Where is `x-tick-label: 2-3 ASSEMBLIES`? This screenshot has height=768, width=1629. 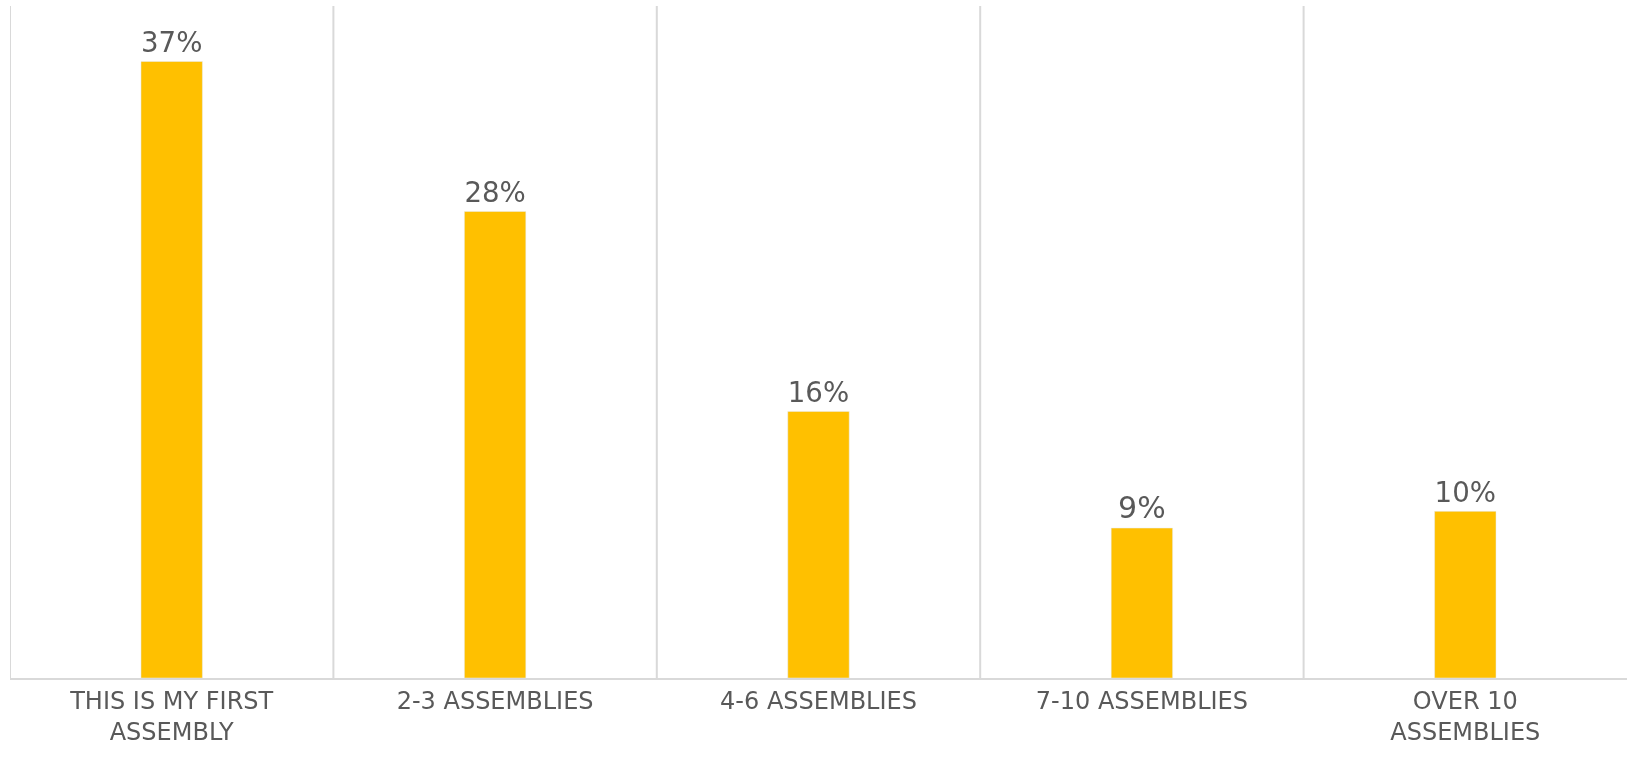
x-tick-label: 2-3 ASSEMBLIES is located at coordinates (495, 700).